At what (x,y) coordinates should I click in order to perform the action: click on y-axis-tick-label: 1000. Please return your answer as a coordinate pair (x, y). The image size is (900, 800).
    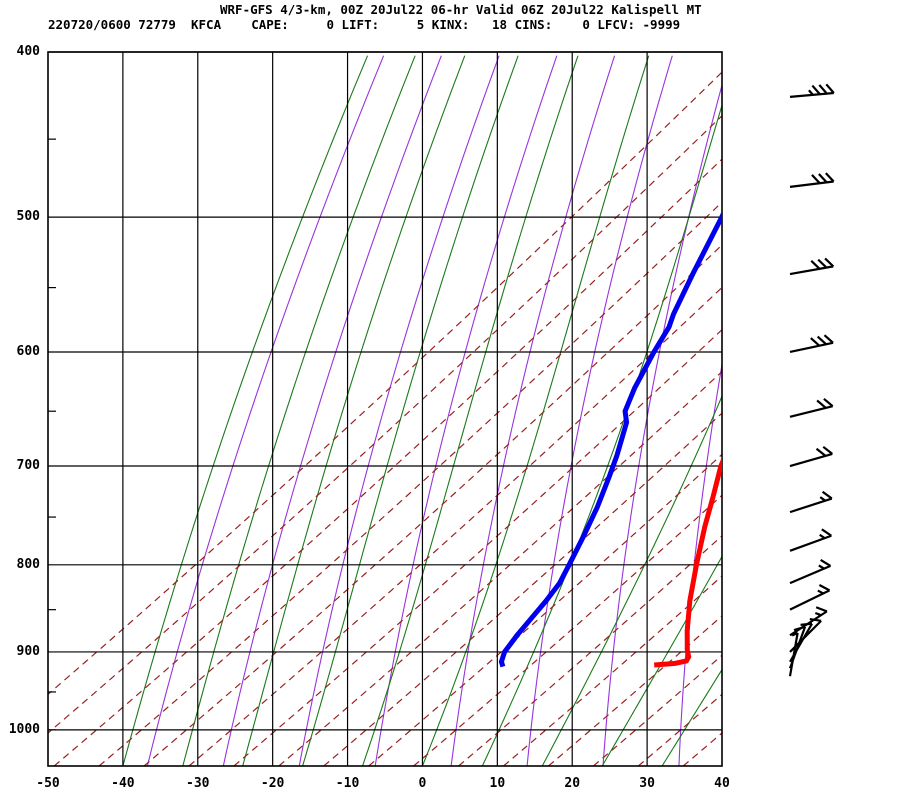
    Looking at the image, I should click on (24, 729).